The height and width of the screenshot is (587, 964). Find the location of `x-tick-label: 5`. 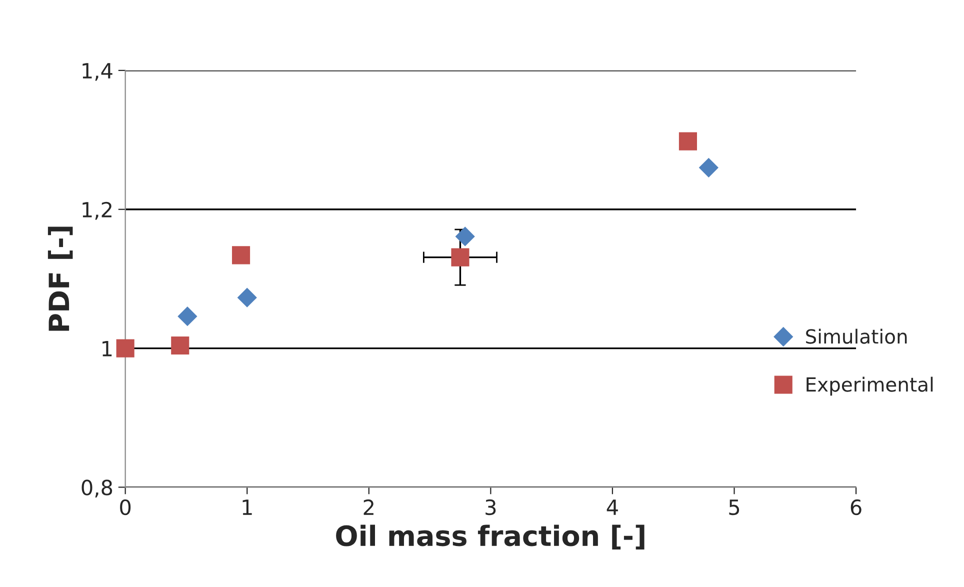

x-tick-label: 5 is located at coordinates (734, 508).